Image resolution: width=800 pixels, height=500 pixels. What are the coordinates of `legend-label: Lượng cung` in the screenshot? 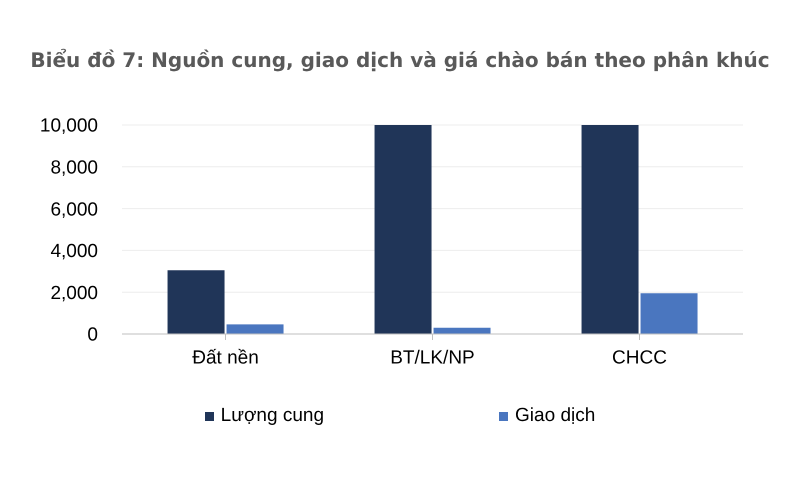 It's located at (272, 416).